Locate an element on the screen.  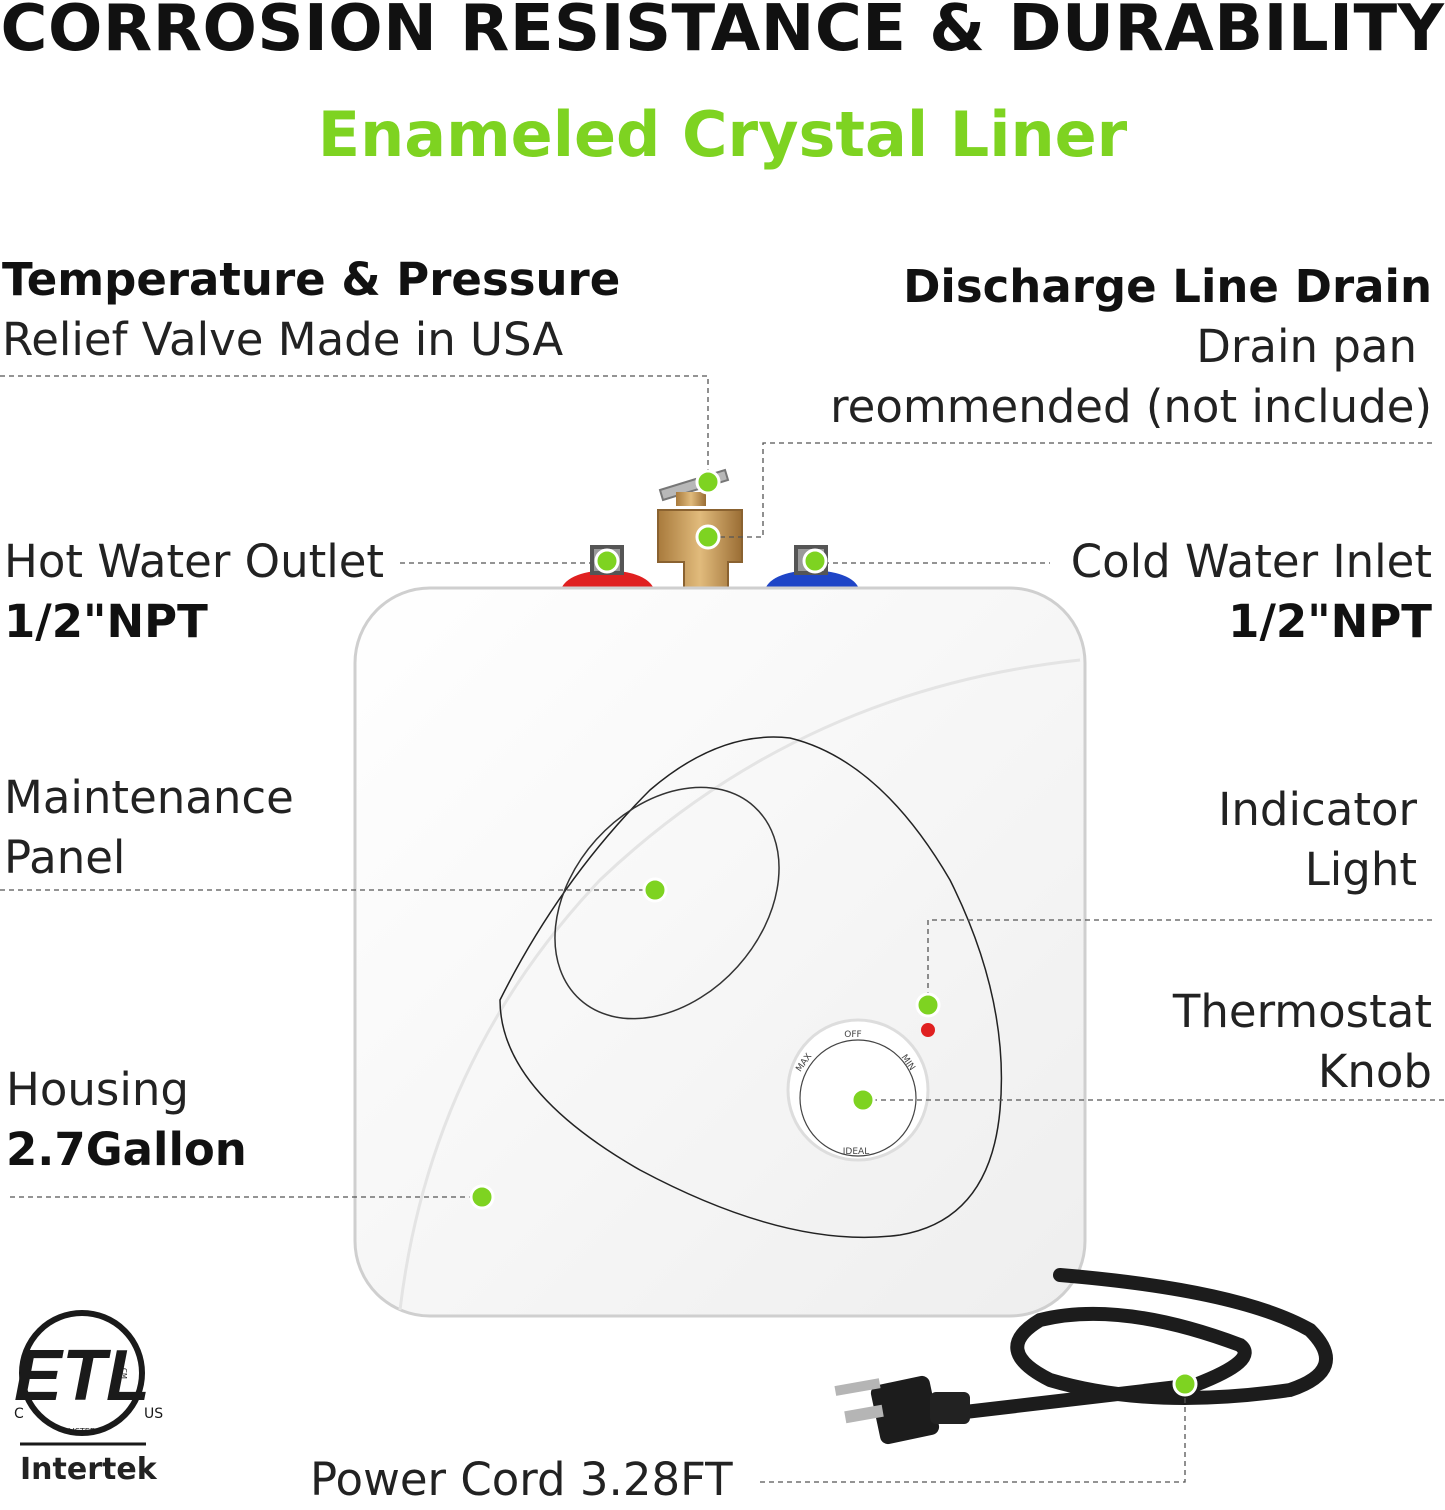
indicator-line-1: Indicator is located at coordinates (1317, 809).